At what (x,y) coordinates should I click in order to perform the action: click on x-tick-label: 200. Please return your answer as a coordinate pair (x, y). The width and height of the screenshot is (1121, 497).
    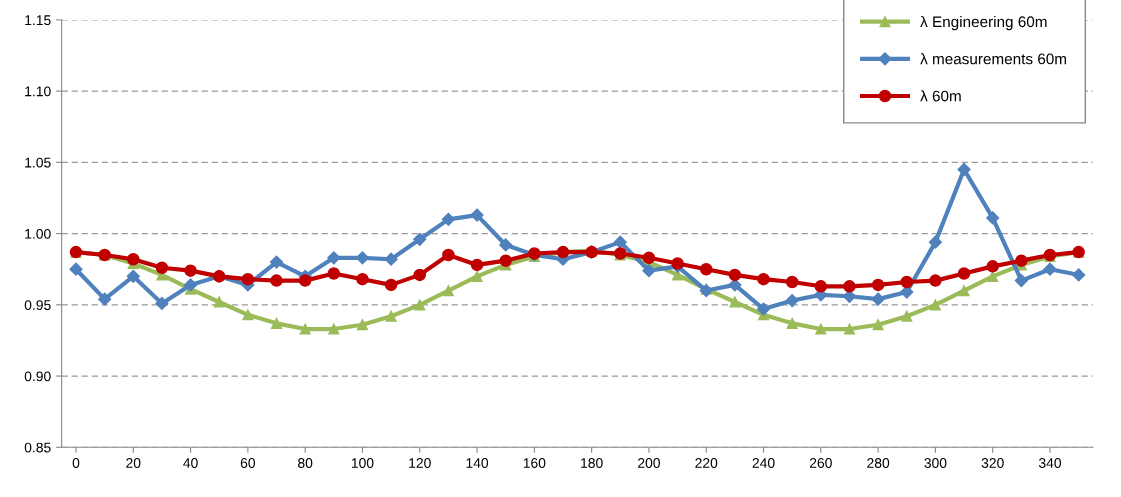
    Looking at the image, I should click on (649, 463).